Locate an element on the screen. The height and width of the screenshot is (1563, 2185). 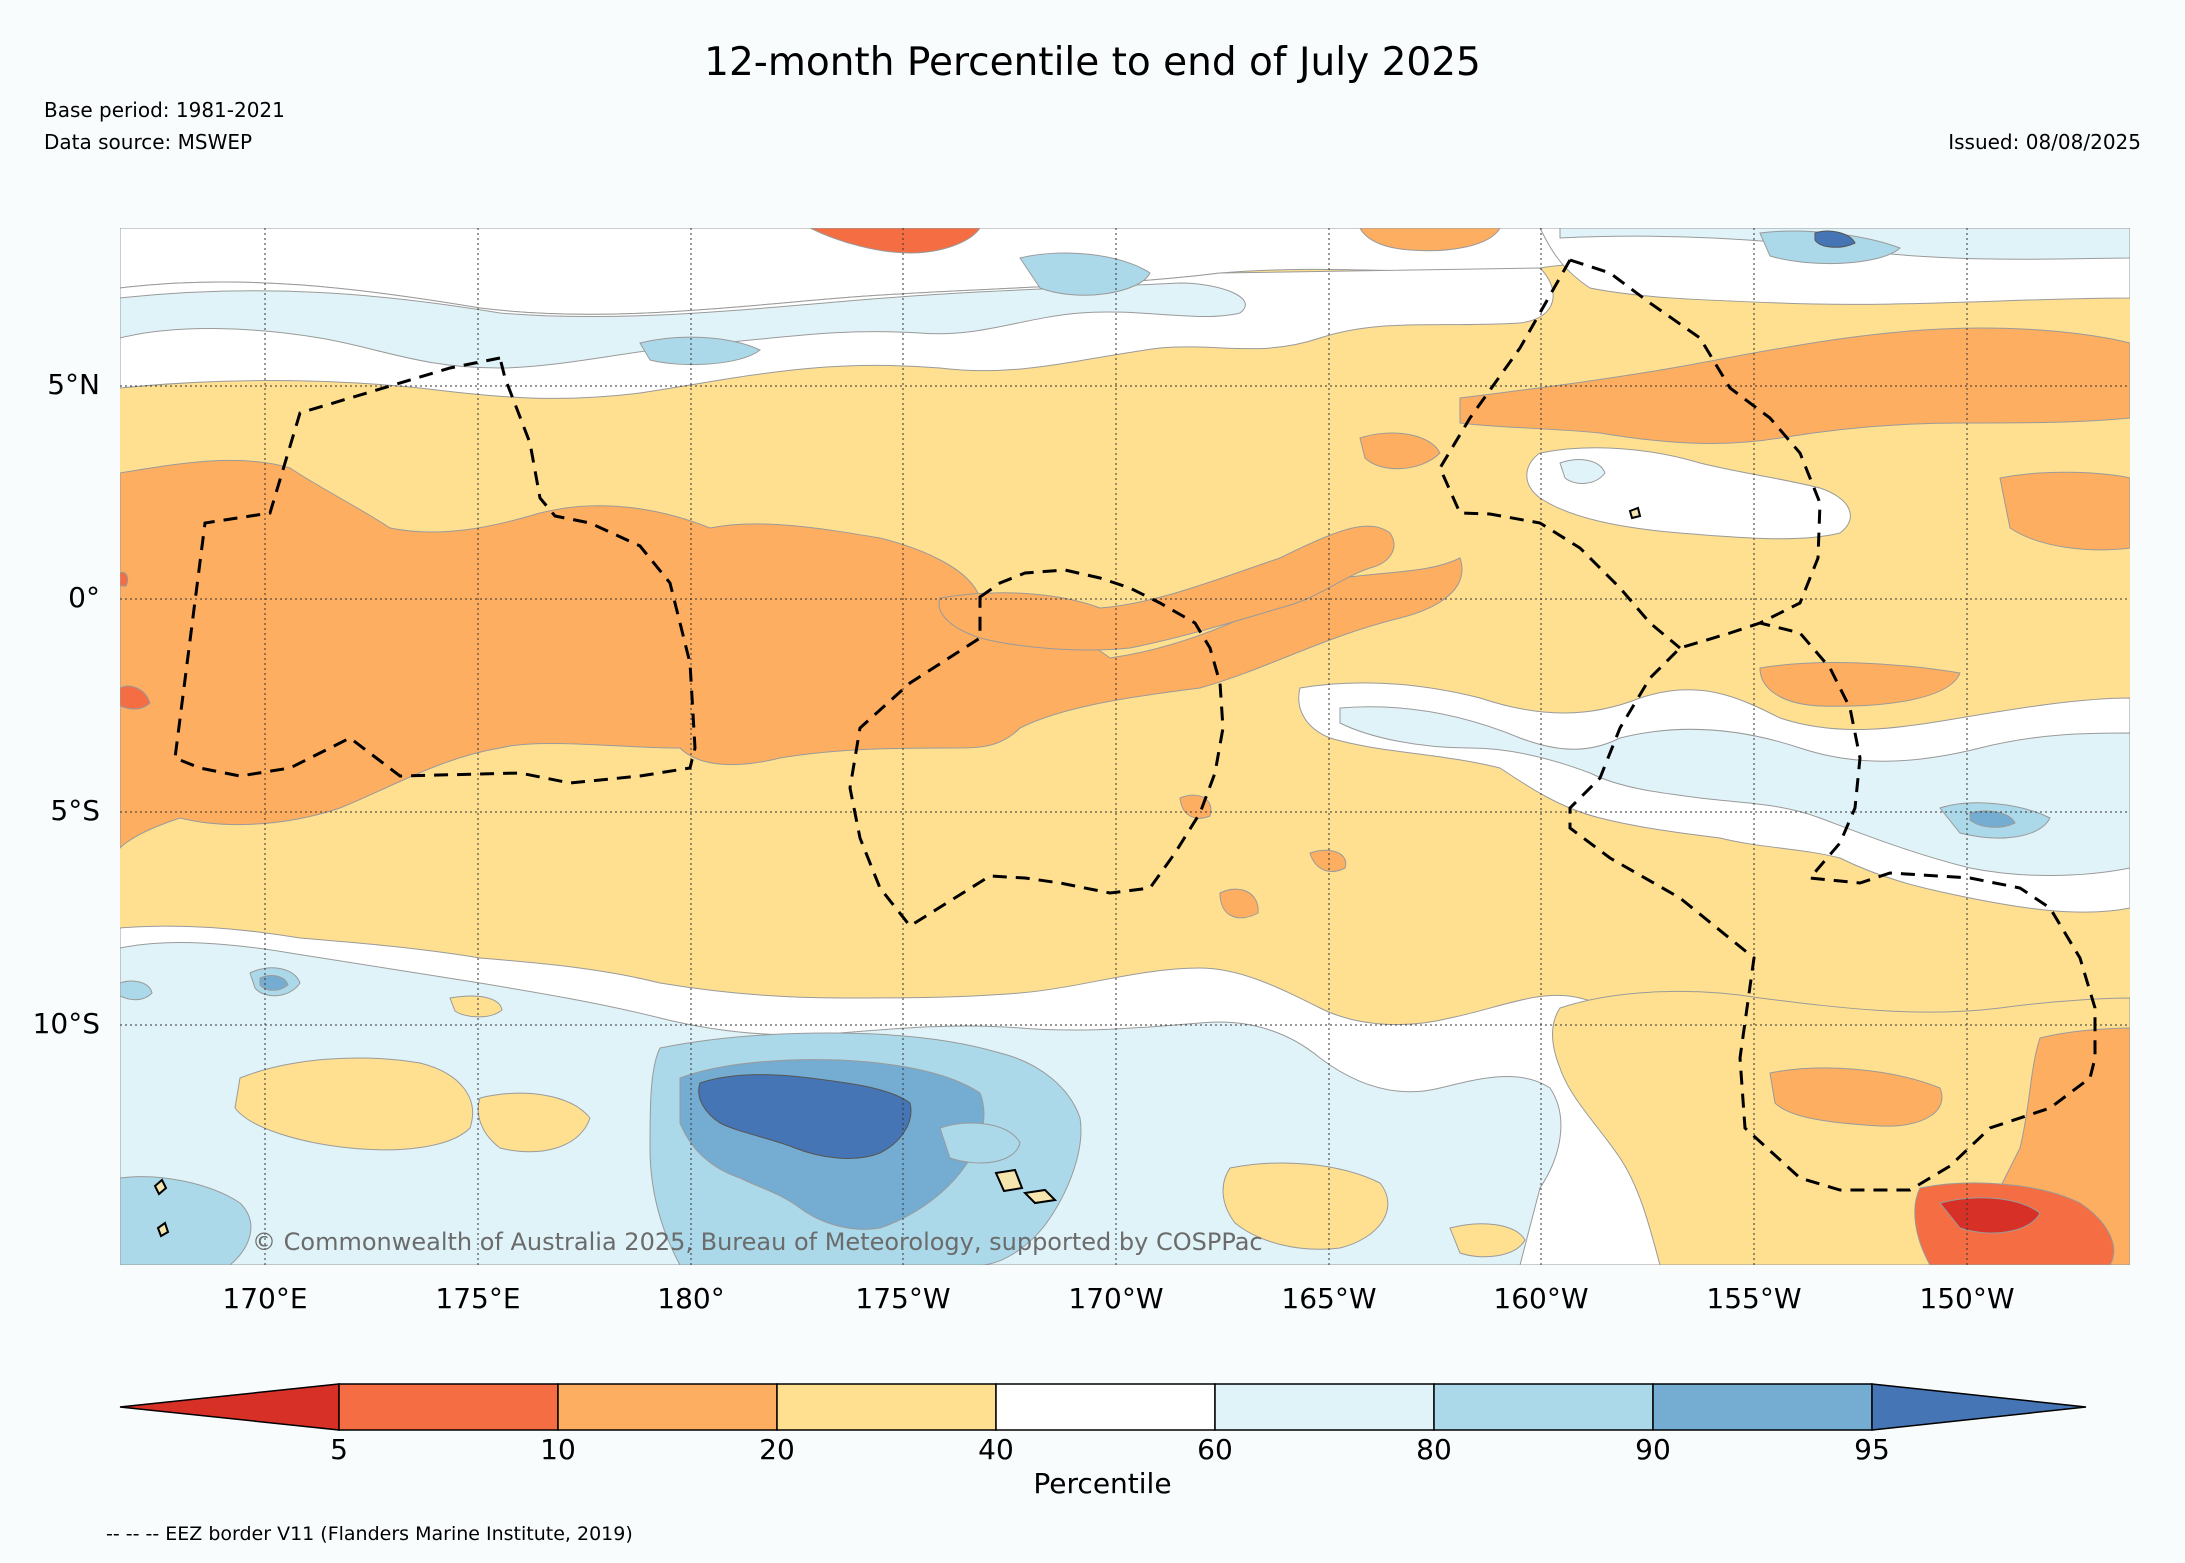
lon-label-160W: 160°W is located at coordinates (1541, 1298).